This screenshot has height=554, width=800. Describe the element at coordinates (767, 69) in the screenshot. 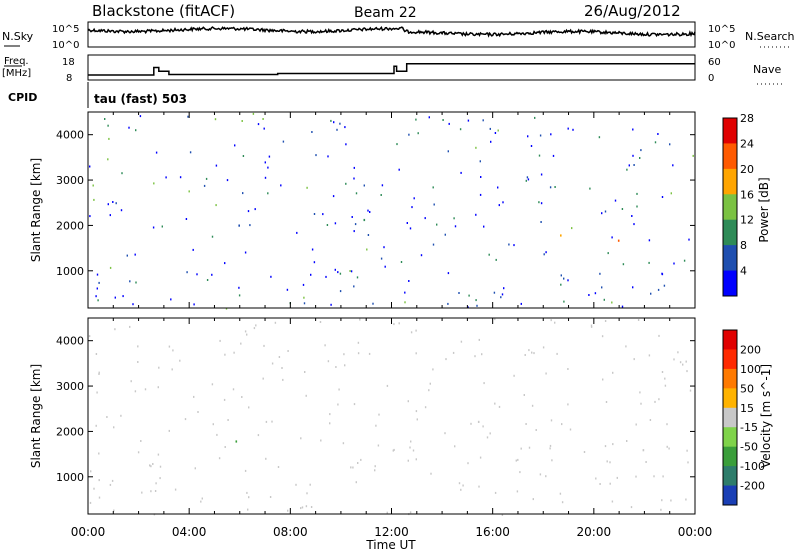

I see `freq-right-label: Nave` at that location.